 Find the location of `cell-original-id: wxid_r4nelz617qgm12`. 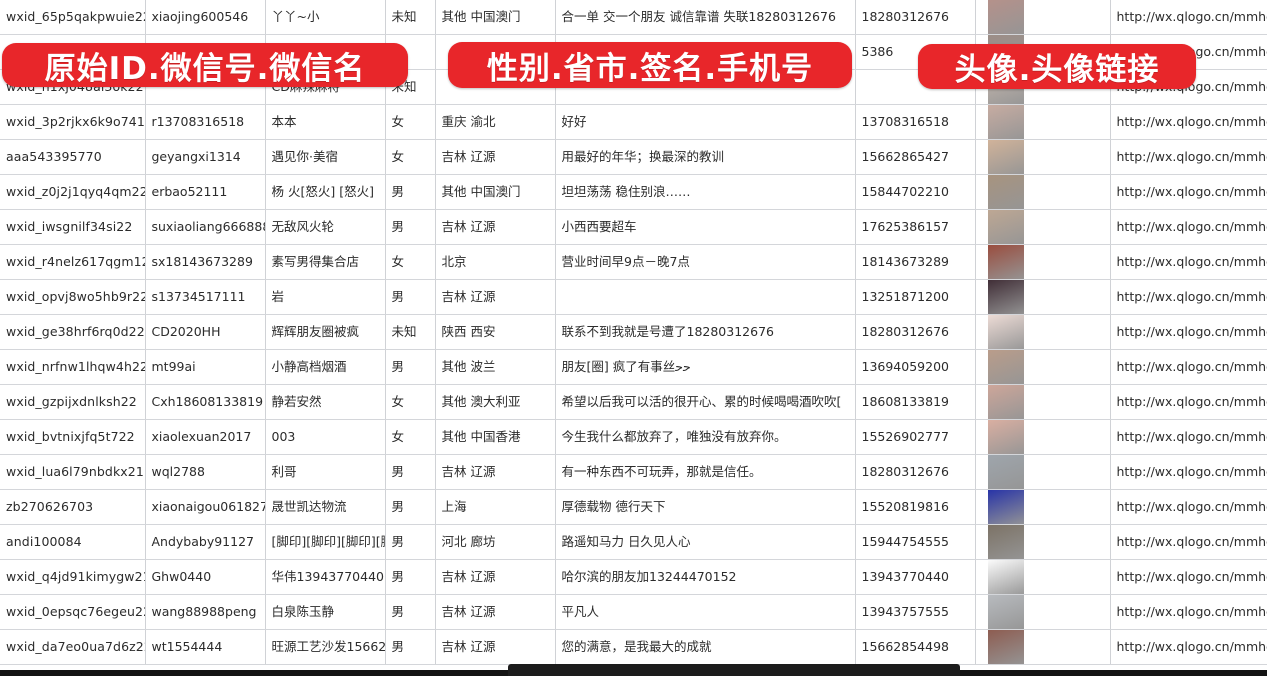

cell-original-id: wxid_r4nelz617qgm12 is located at coordinates (73, 262).